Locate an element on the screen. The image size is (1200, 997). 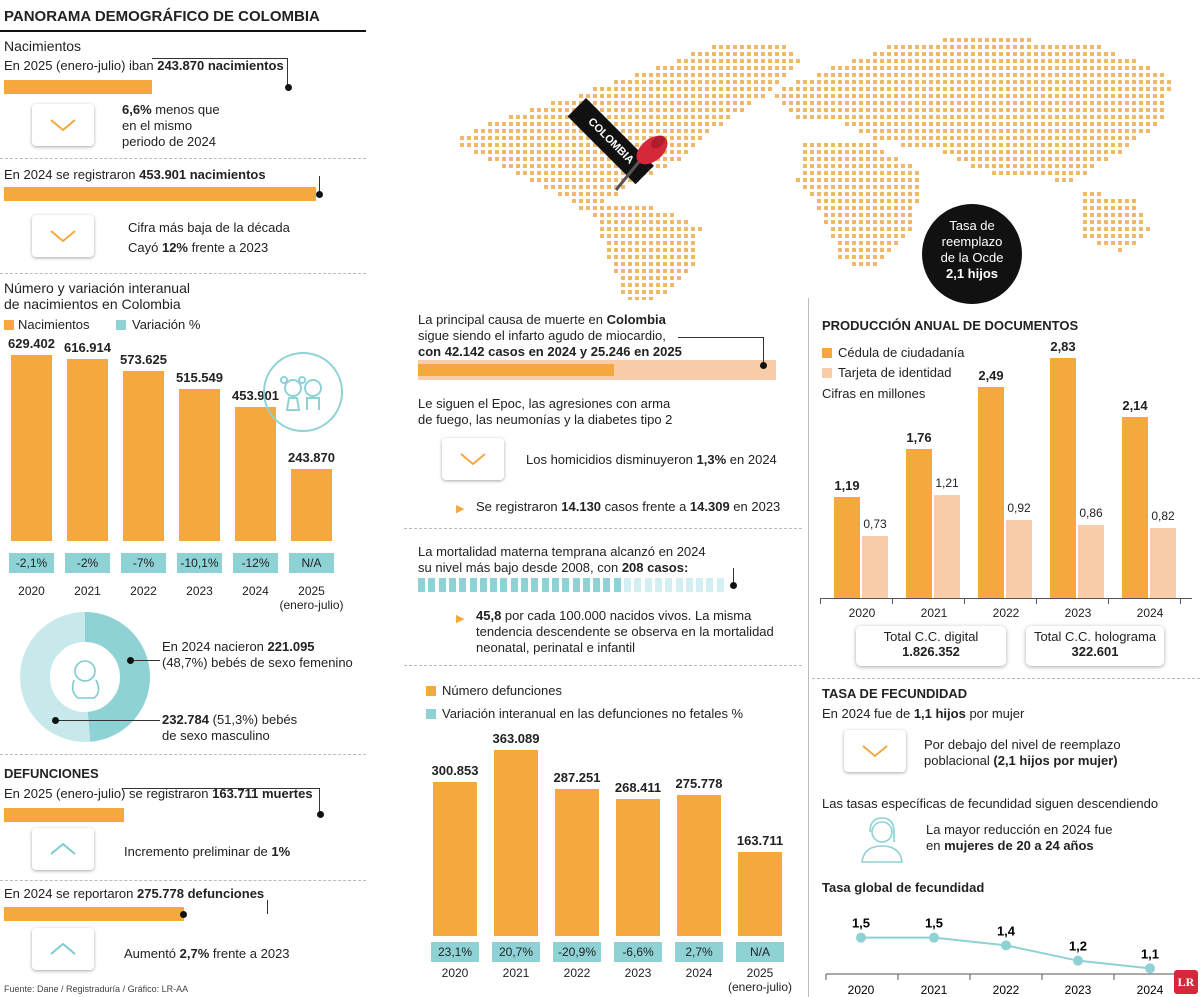
births-2025-callout is located at coordinates (220, 72).